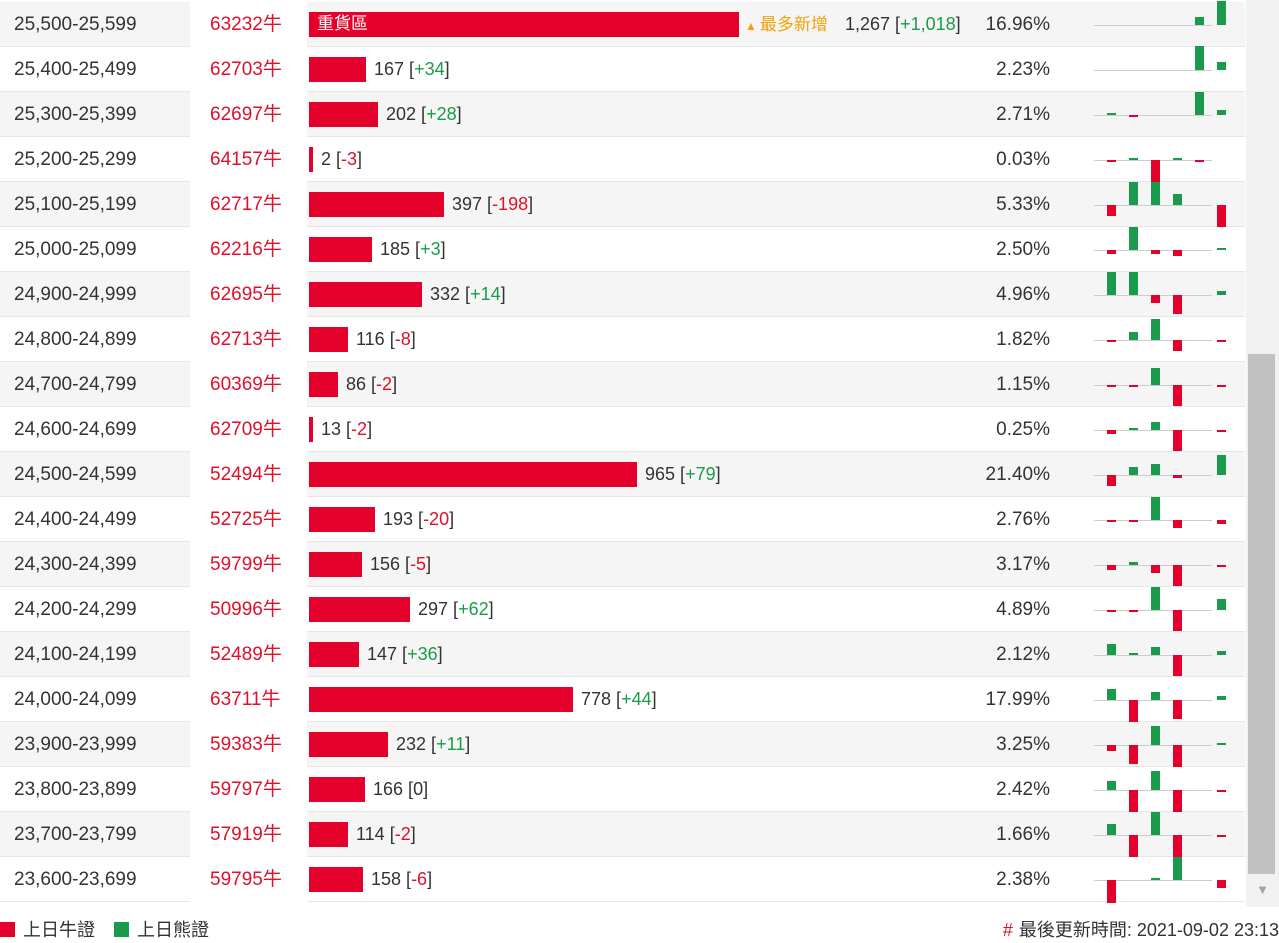 The height and width of the screenshot is (943, 1279). I want to click on quantity-value: 156, so click(385, 564).